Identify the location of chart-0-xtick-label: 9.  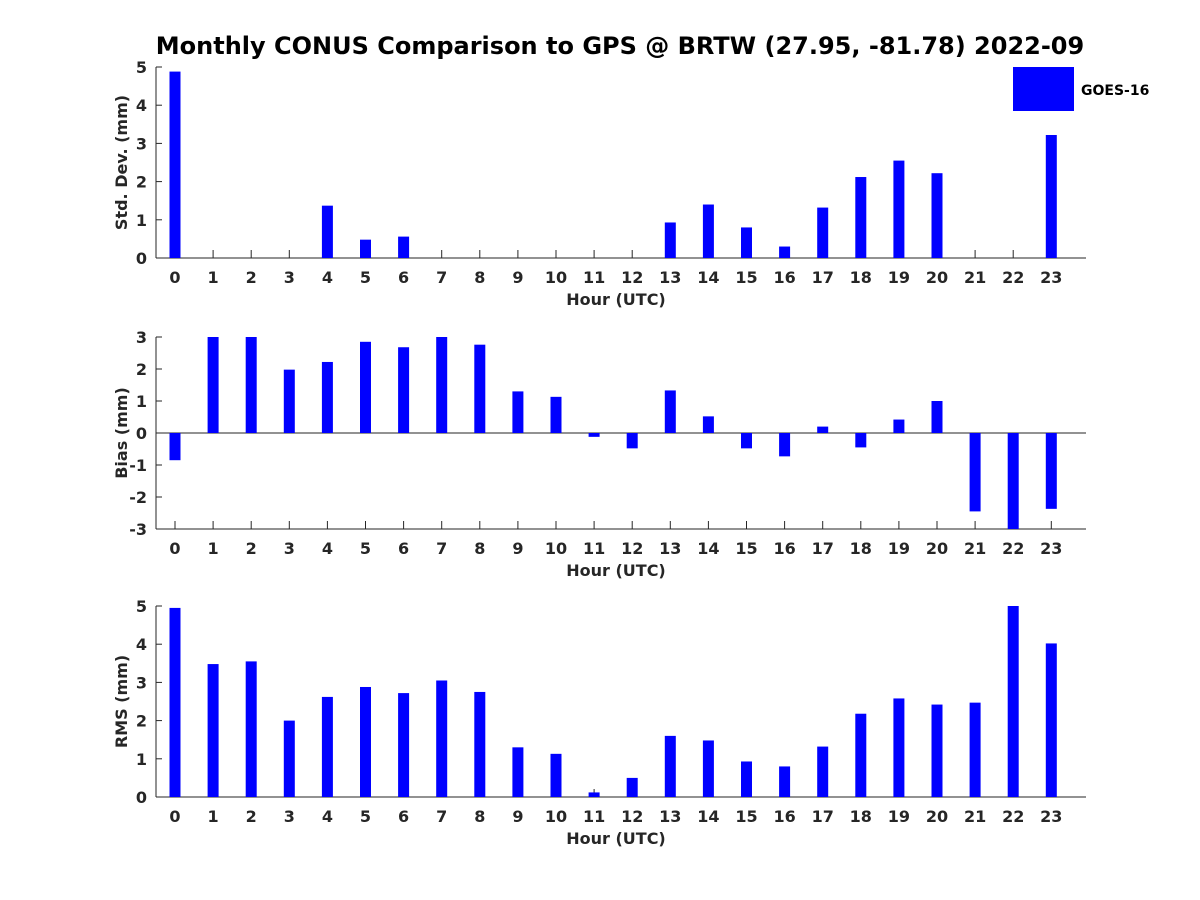
(517, 277).